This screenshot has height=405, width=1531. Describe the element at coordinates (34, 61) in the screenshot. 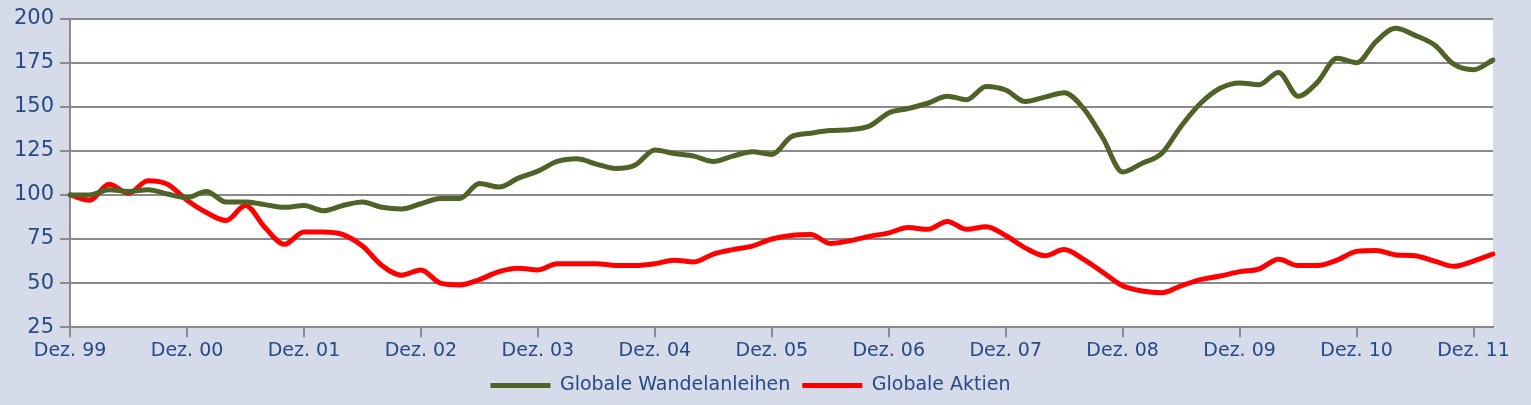

I see `y-tick-label: 175` at that location.